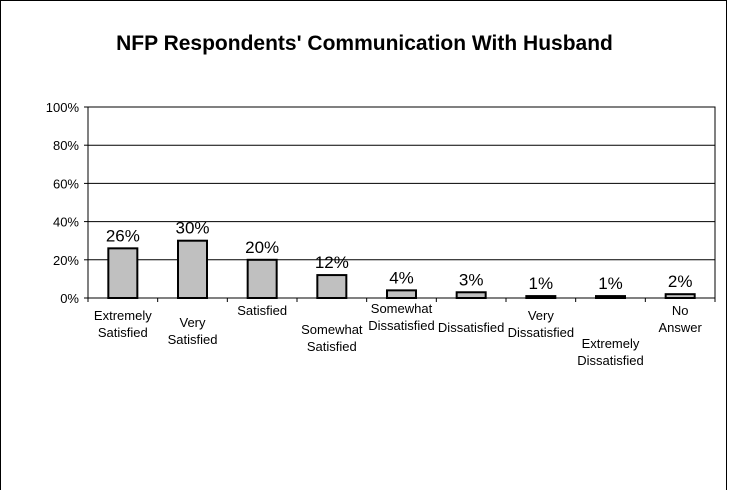  What do you see at coordinates (66, 260) in the screenshot?
I see `y-tick-label: 20%` at bounding box center [66, 260].